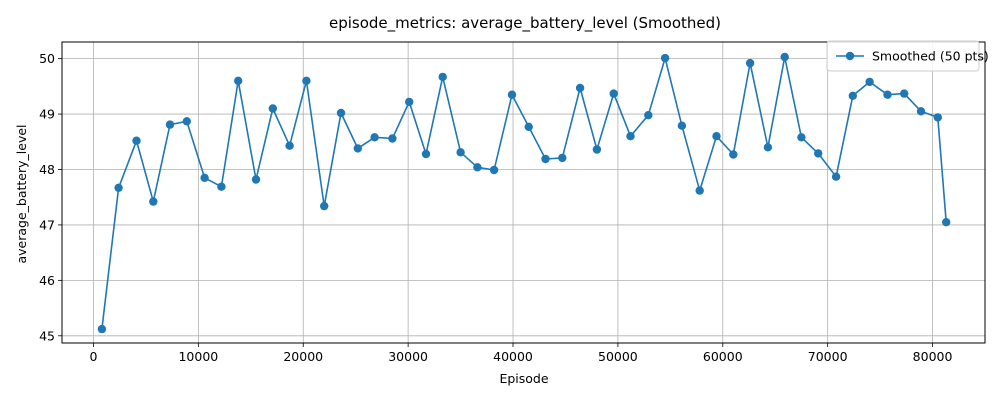 This screenshot has height=400, width=1000. I want to click on x-tick-label: 40000, so click(513, 356).